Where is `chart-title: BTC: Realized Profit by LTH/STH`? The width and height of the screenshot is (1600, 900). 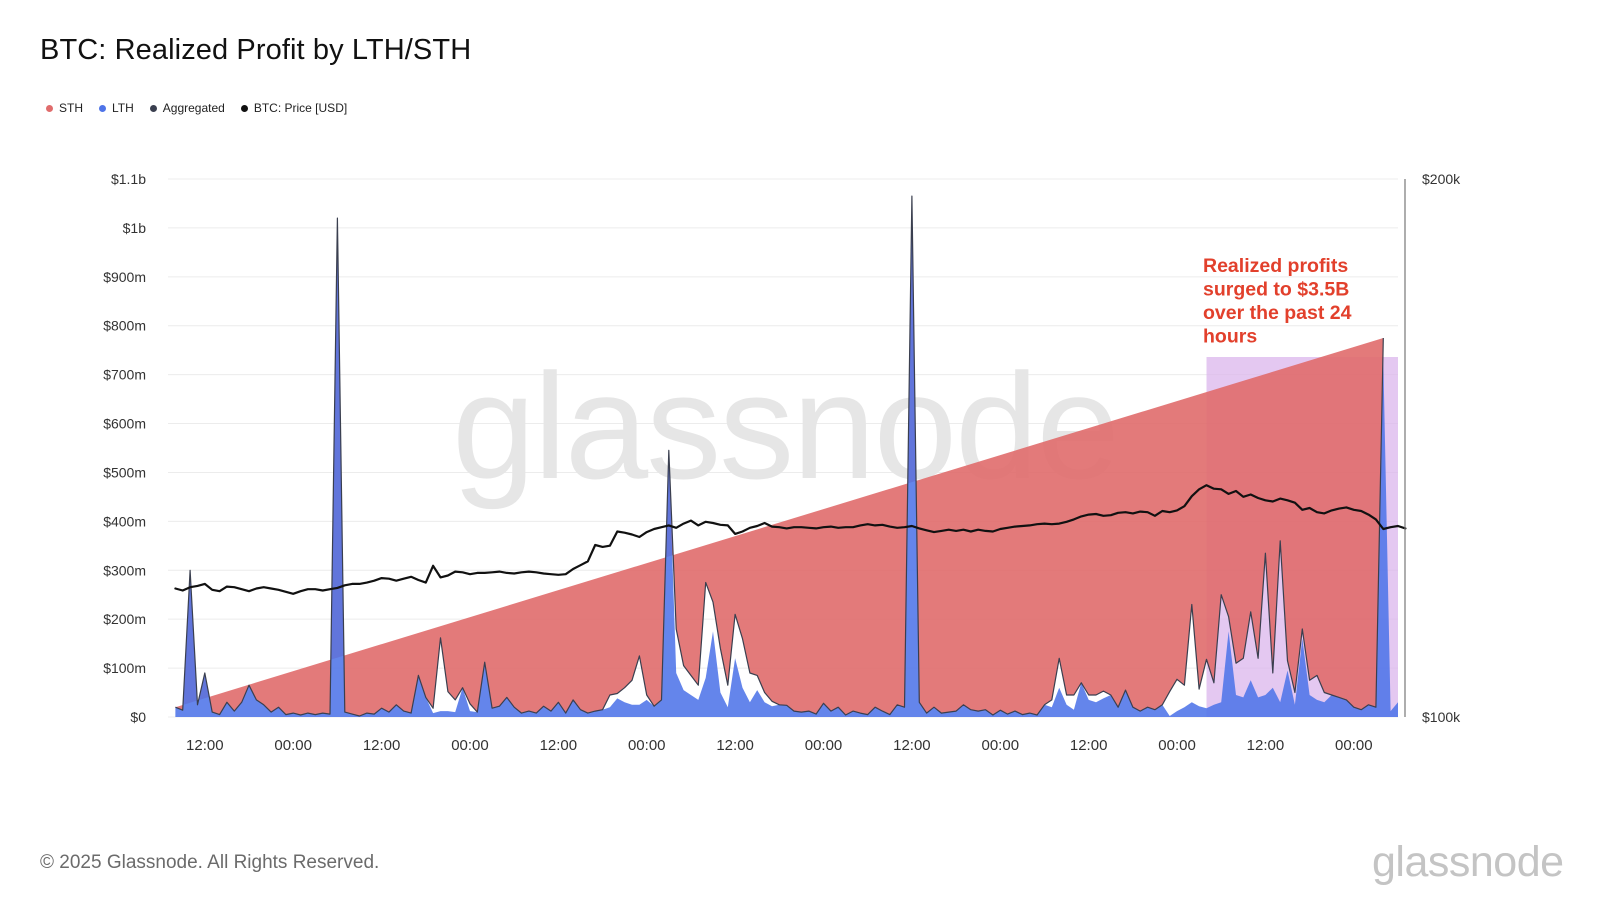 chart-title: BTC: Realized Profit by LTH/STH is located at coordinates (256, 50).